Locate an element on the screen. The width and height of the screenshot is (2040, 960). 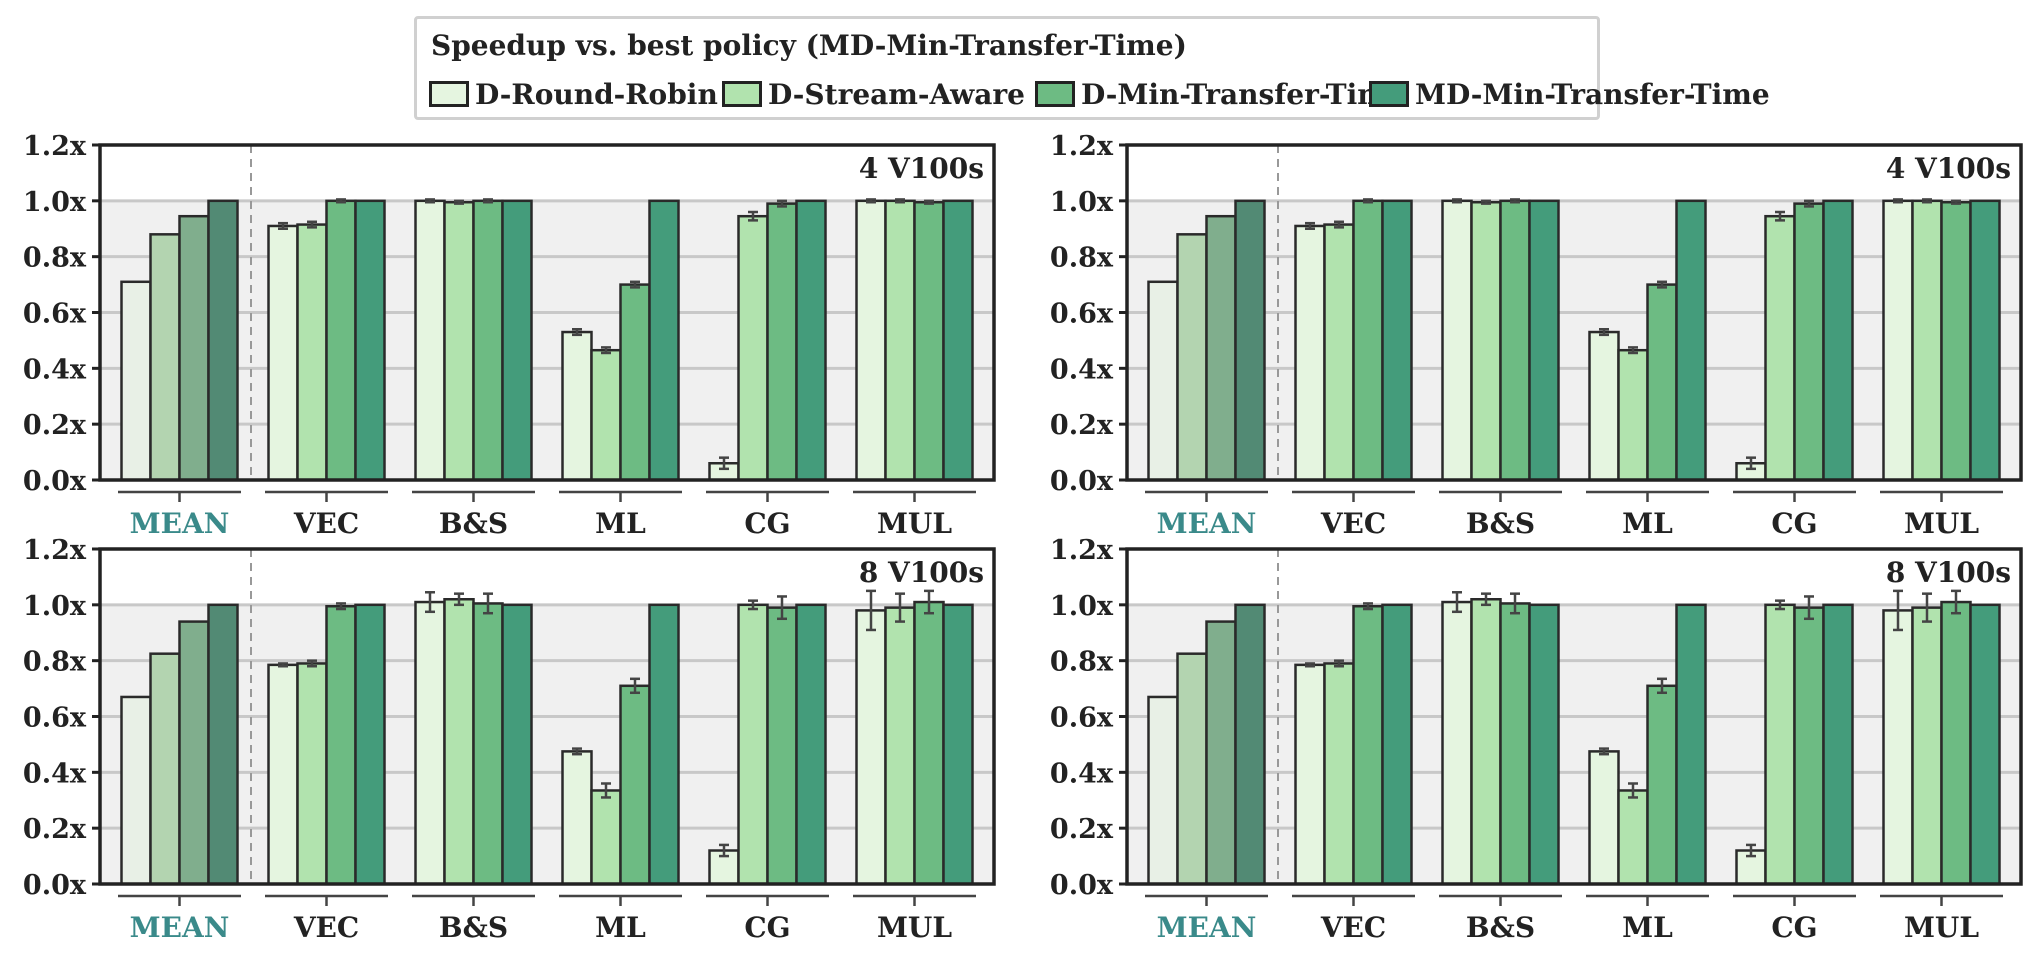
legend-entry-d-min-transfer-time: D-Min-Transfer-Time is located at coordinates (1220, 94).